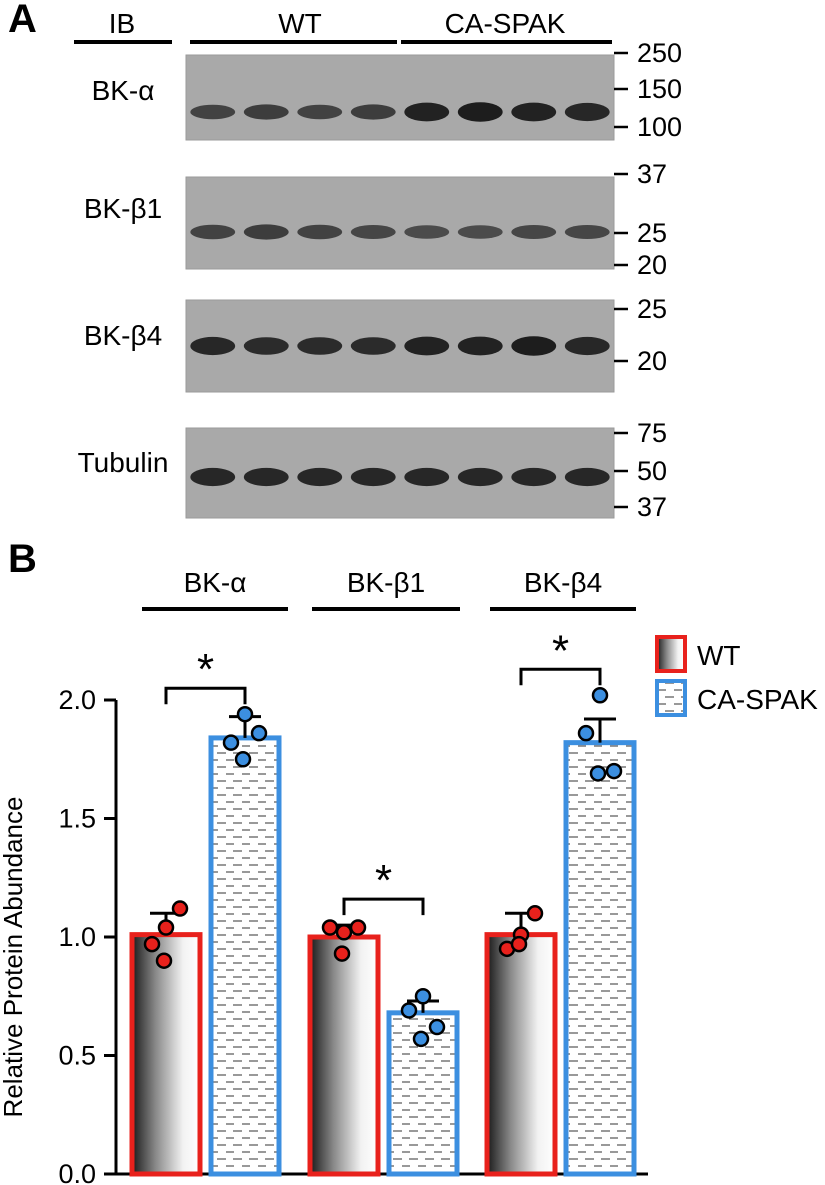 This screenshot has height=1185, width=825. I want to click on blot-label: BK-β4, so click(123, 335).